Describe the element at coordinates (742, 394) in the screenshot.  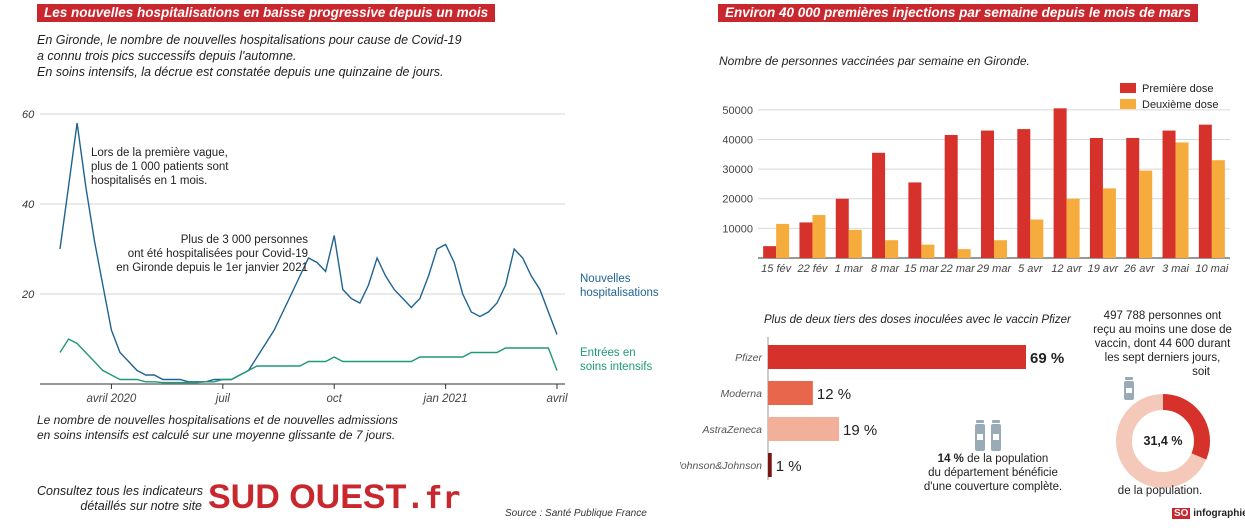
I see `vaccine-name-label: Moderna` at that location.